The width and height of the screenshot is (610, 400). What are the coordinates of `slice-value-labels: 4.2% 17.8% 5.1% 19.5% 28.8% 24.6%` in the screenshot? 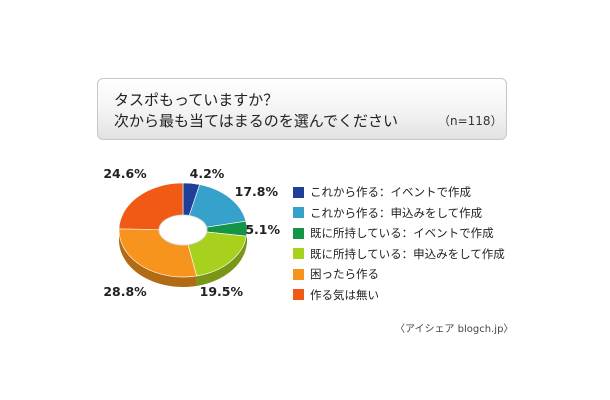 It's located at (191, 232).